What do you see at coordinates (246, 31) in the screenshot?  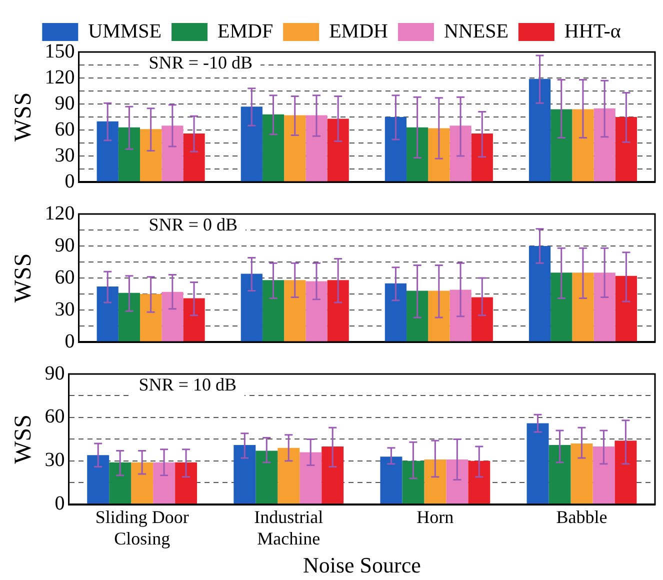 I see `legend-label: EMDF` at bounding box center [246, 31].